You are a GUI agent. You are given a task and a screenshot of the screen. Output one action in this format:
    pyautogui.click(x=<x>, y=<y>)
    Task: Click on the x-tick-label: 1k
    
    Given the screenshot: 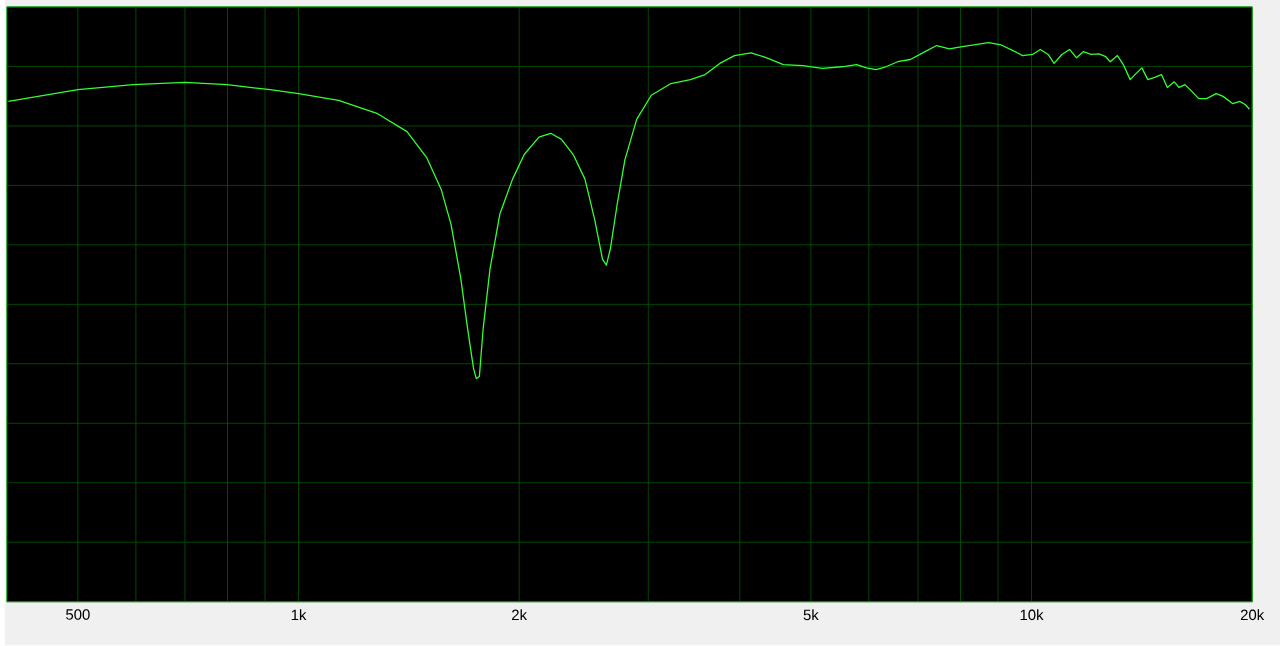 What is the action you would take?
    pyautogui.click(x=299, y=615)
    